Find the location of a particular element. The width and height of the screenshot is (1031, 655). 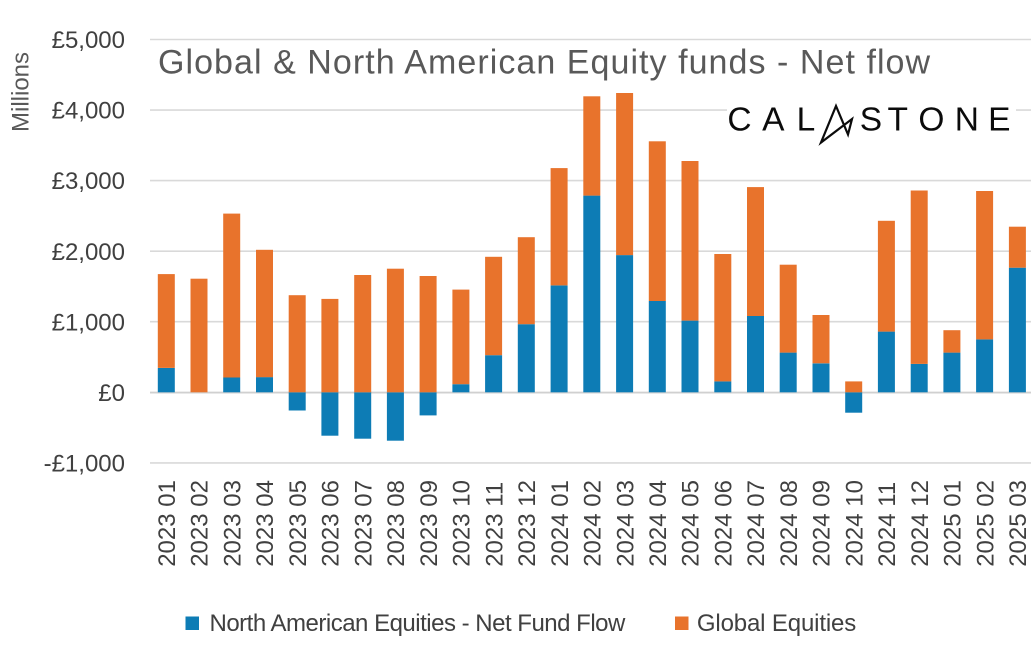

svg-text: 2023 07 is located at coordinates (363, 523).